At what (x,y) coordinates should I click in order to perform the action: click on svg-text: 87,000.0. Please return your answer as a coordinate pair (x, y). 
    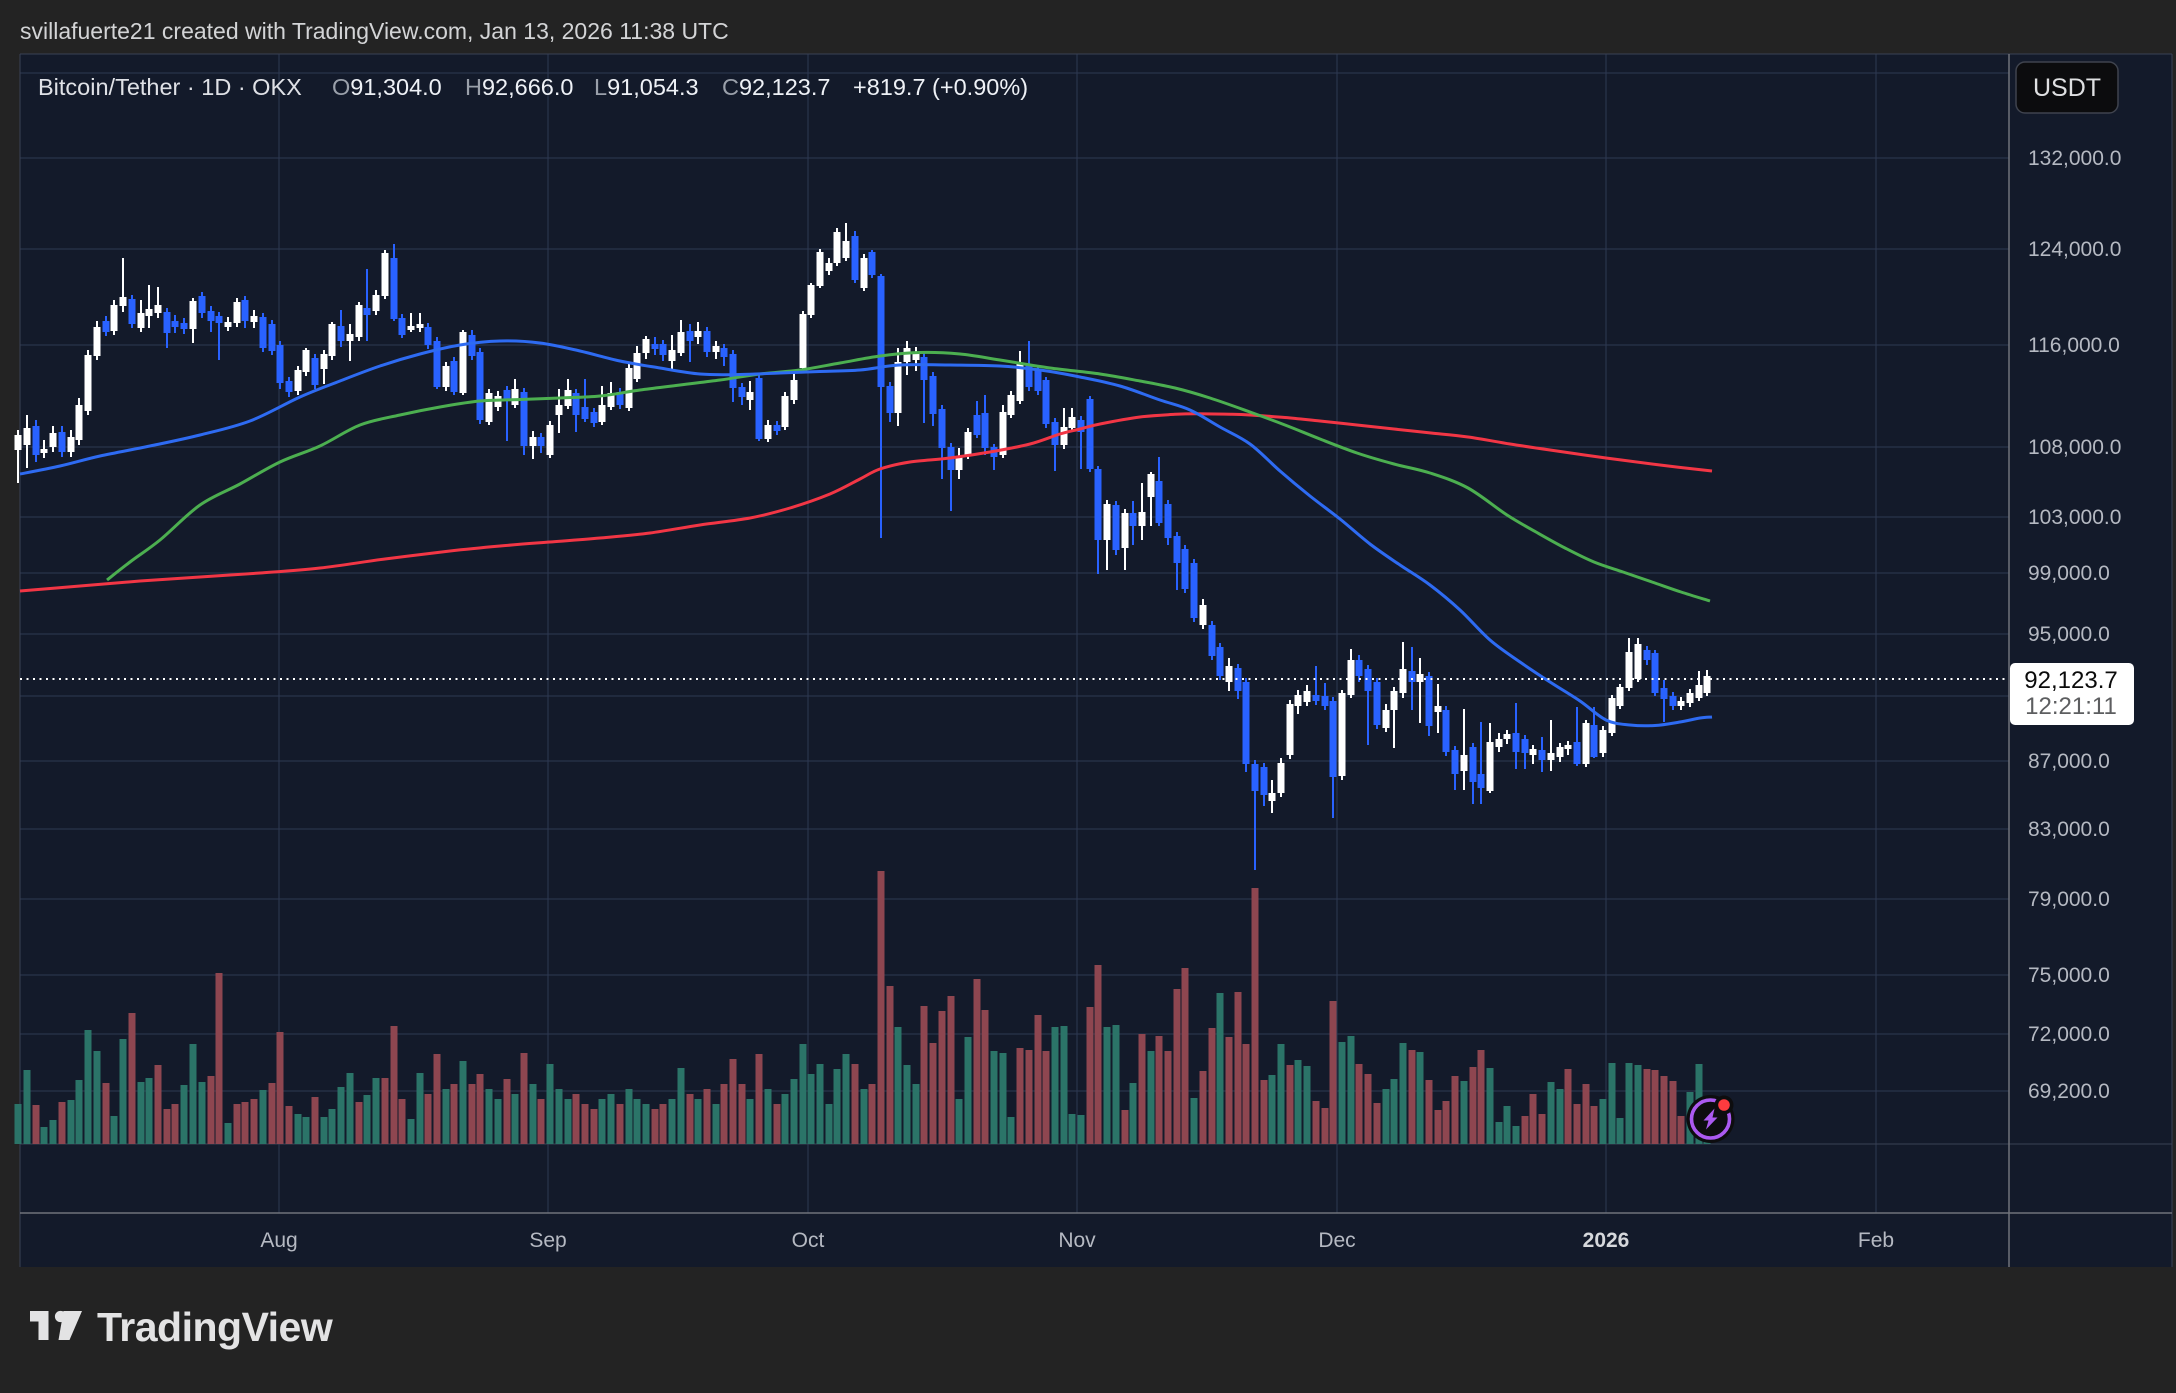
    Looking at the image, I should click on (2069, 761).